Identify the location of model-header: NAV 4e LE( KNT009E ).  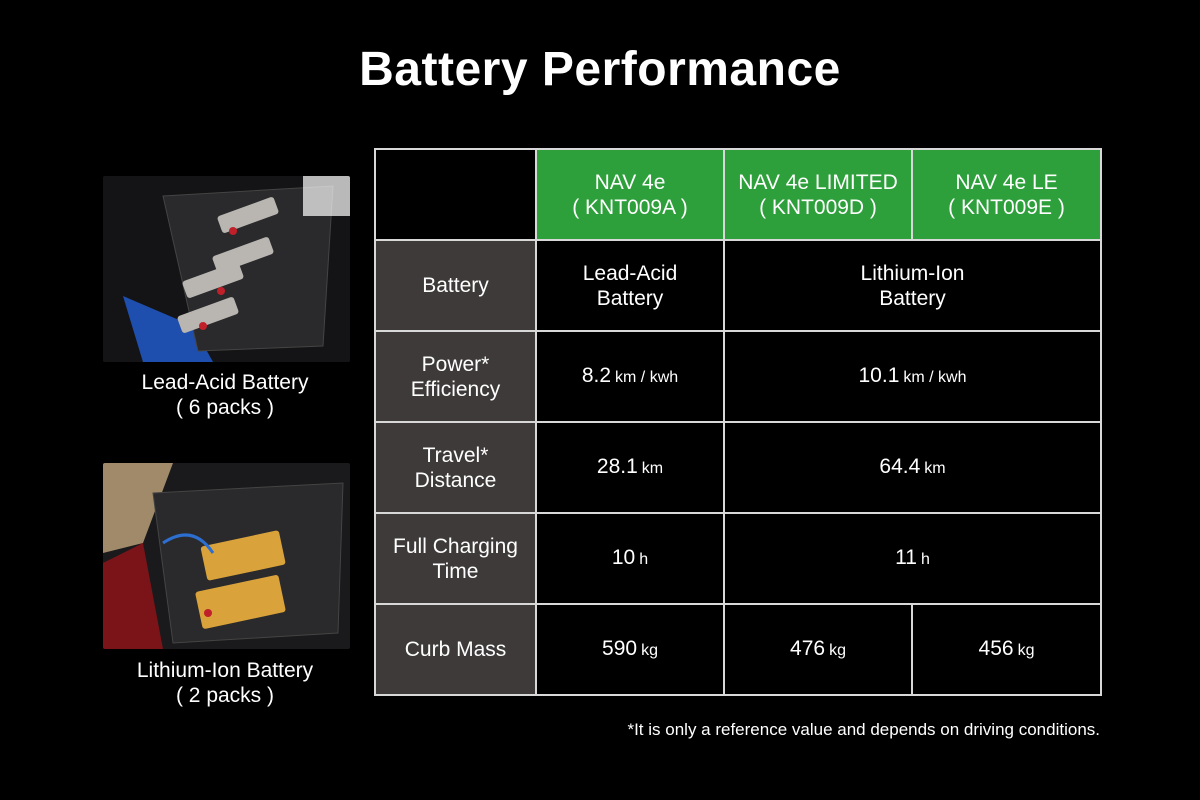
(1006, 194).